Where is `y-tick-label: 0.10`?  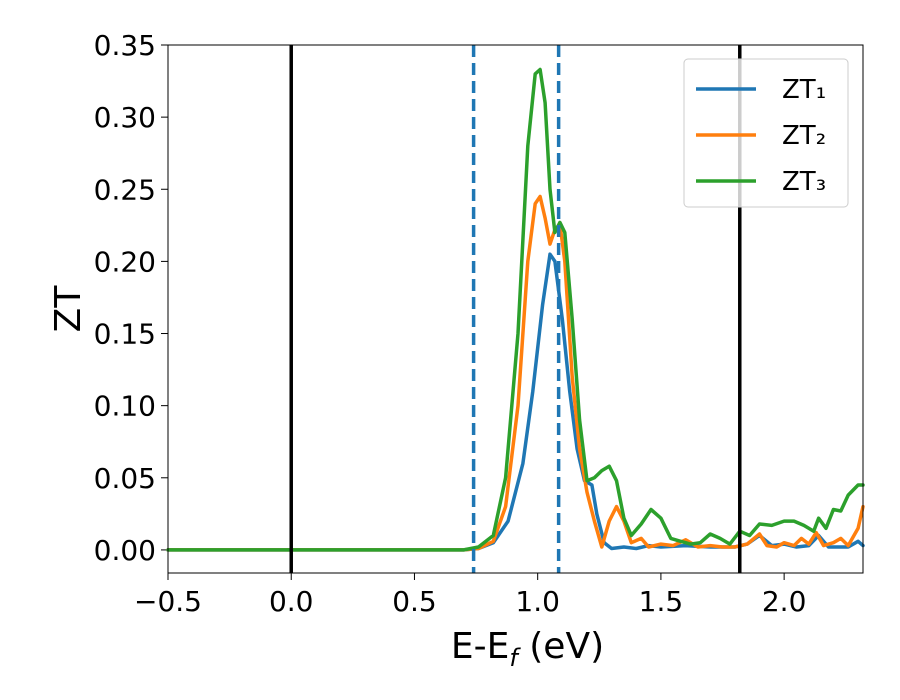
y-tick-label: 0.10 is located at coordinates (125, 406).